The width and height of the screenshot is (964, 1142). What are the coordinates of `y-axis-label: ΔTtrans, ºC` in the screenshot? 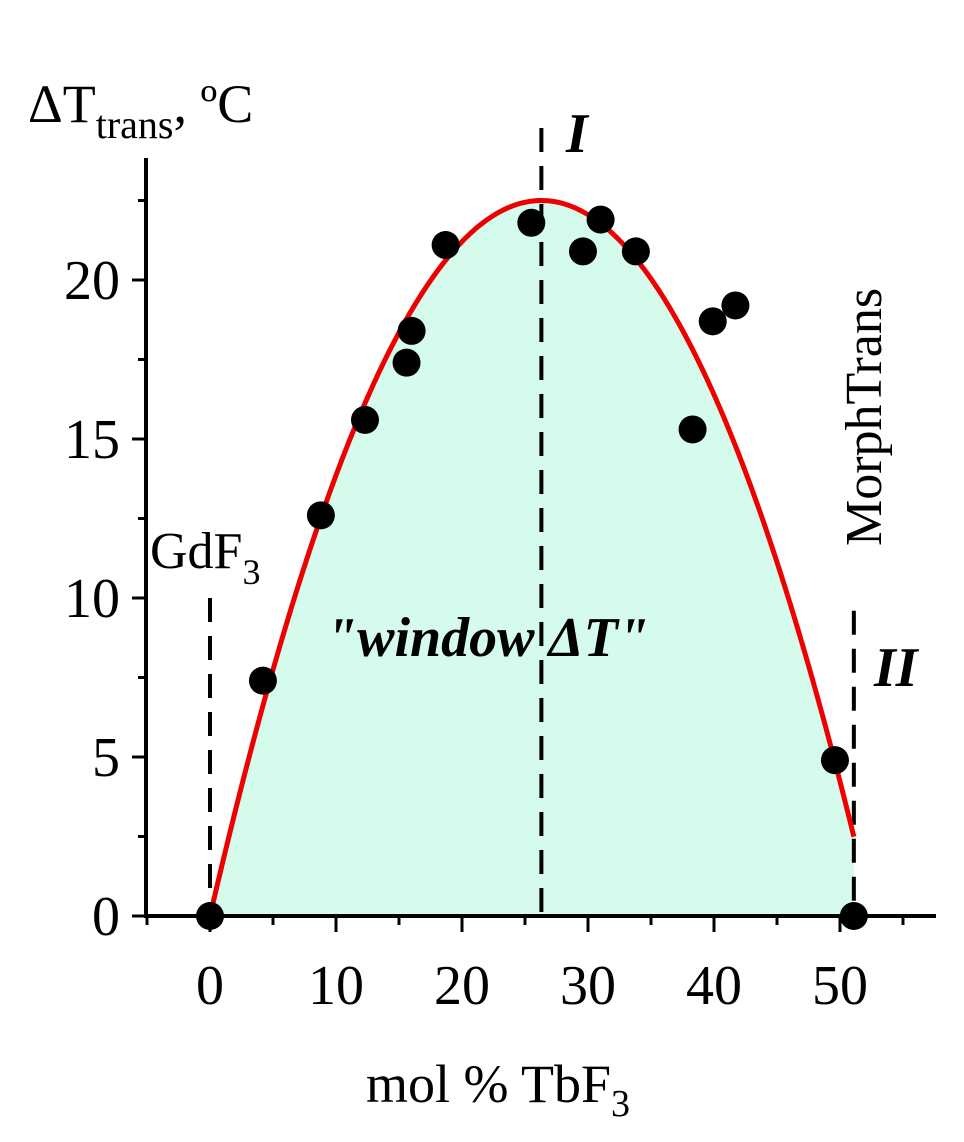 It's located at (140, 110).